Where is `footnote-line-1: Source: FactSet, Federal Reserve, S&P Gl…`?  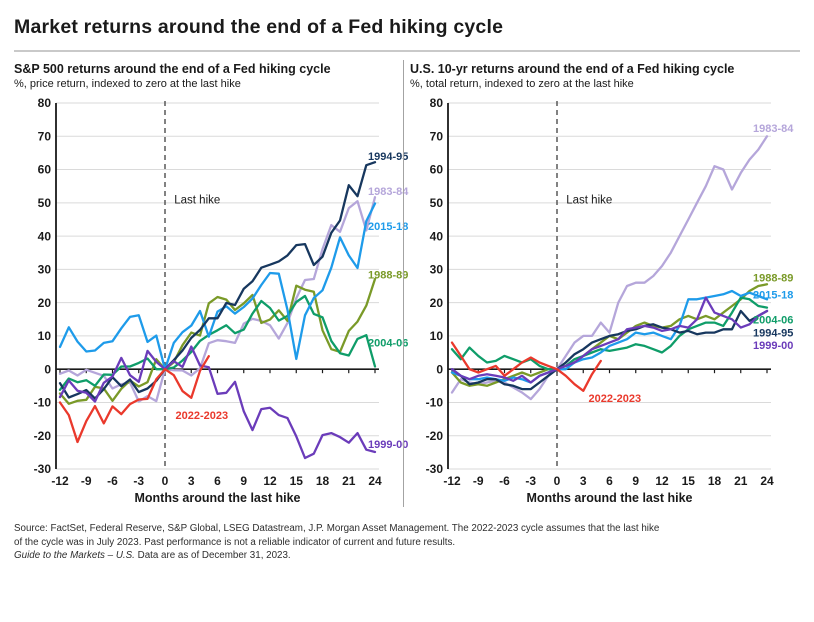
footnote-line-1: Source: FactSet, Federal Reserve, S&P Gl… is located at coordinates (337, 528).